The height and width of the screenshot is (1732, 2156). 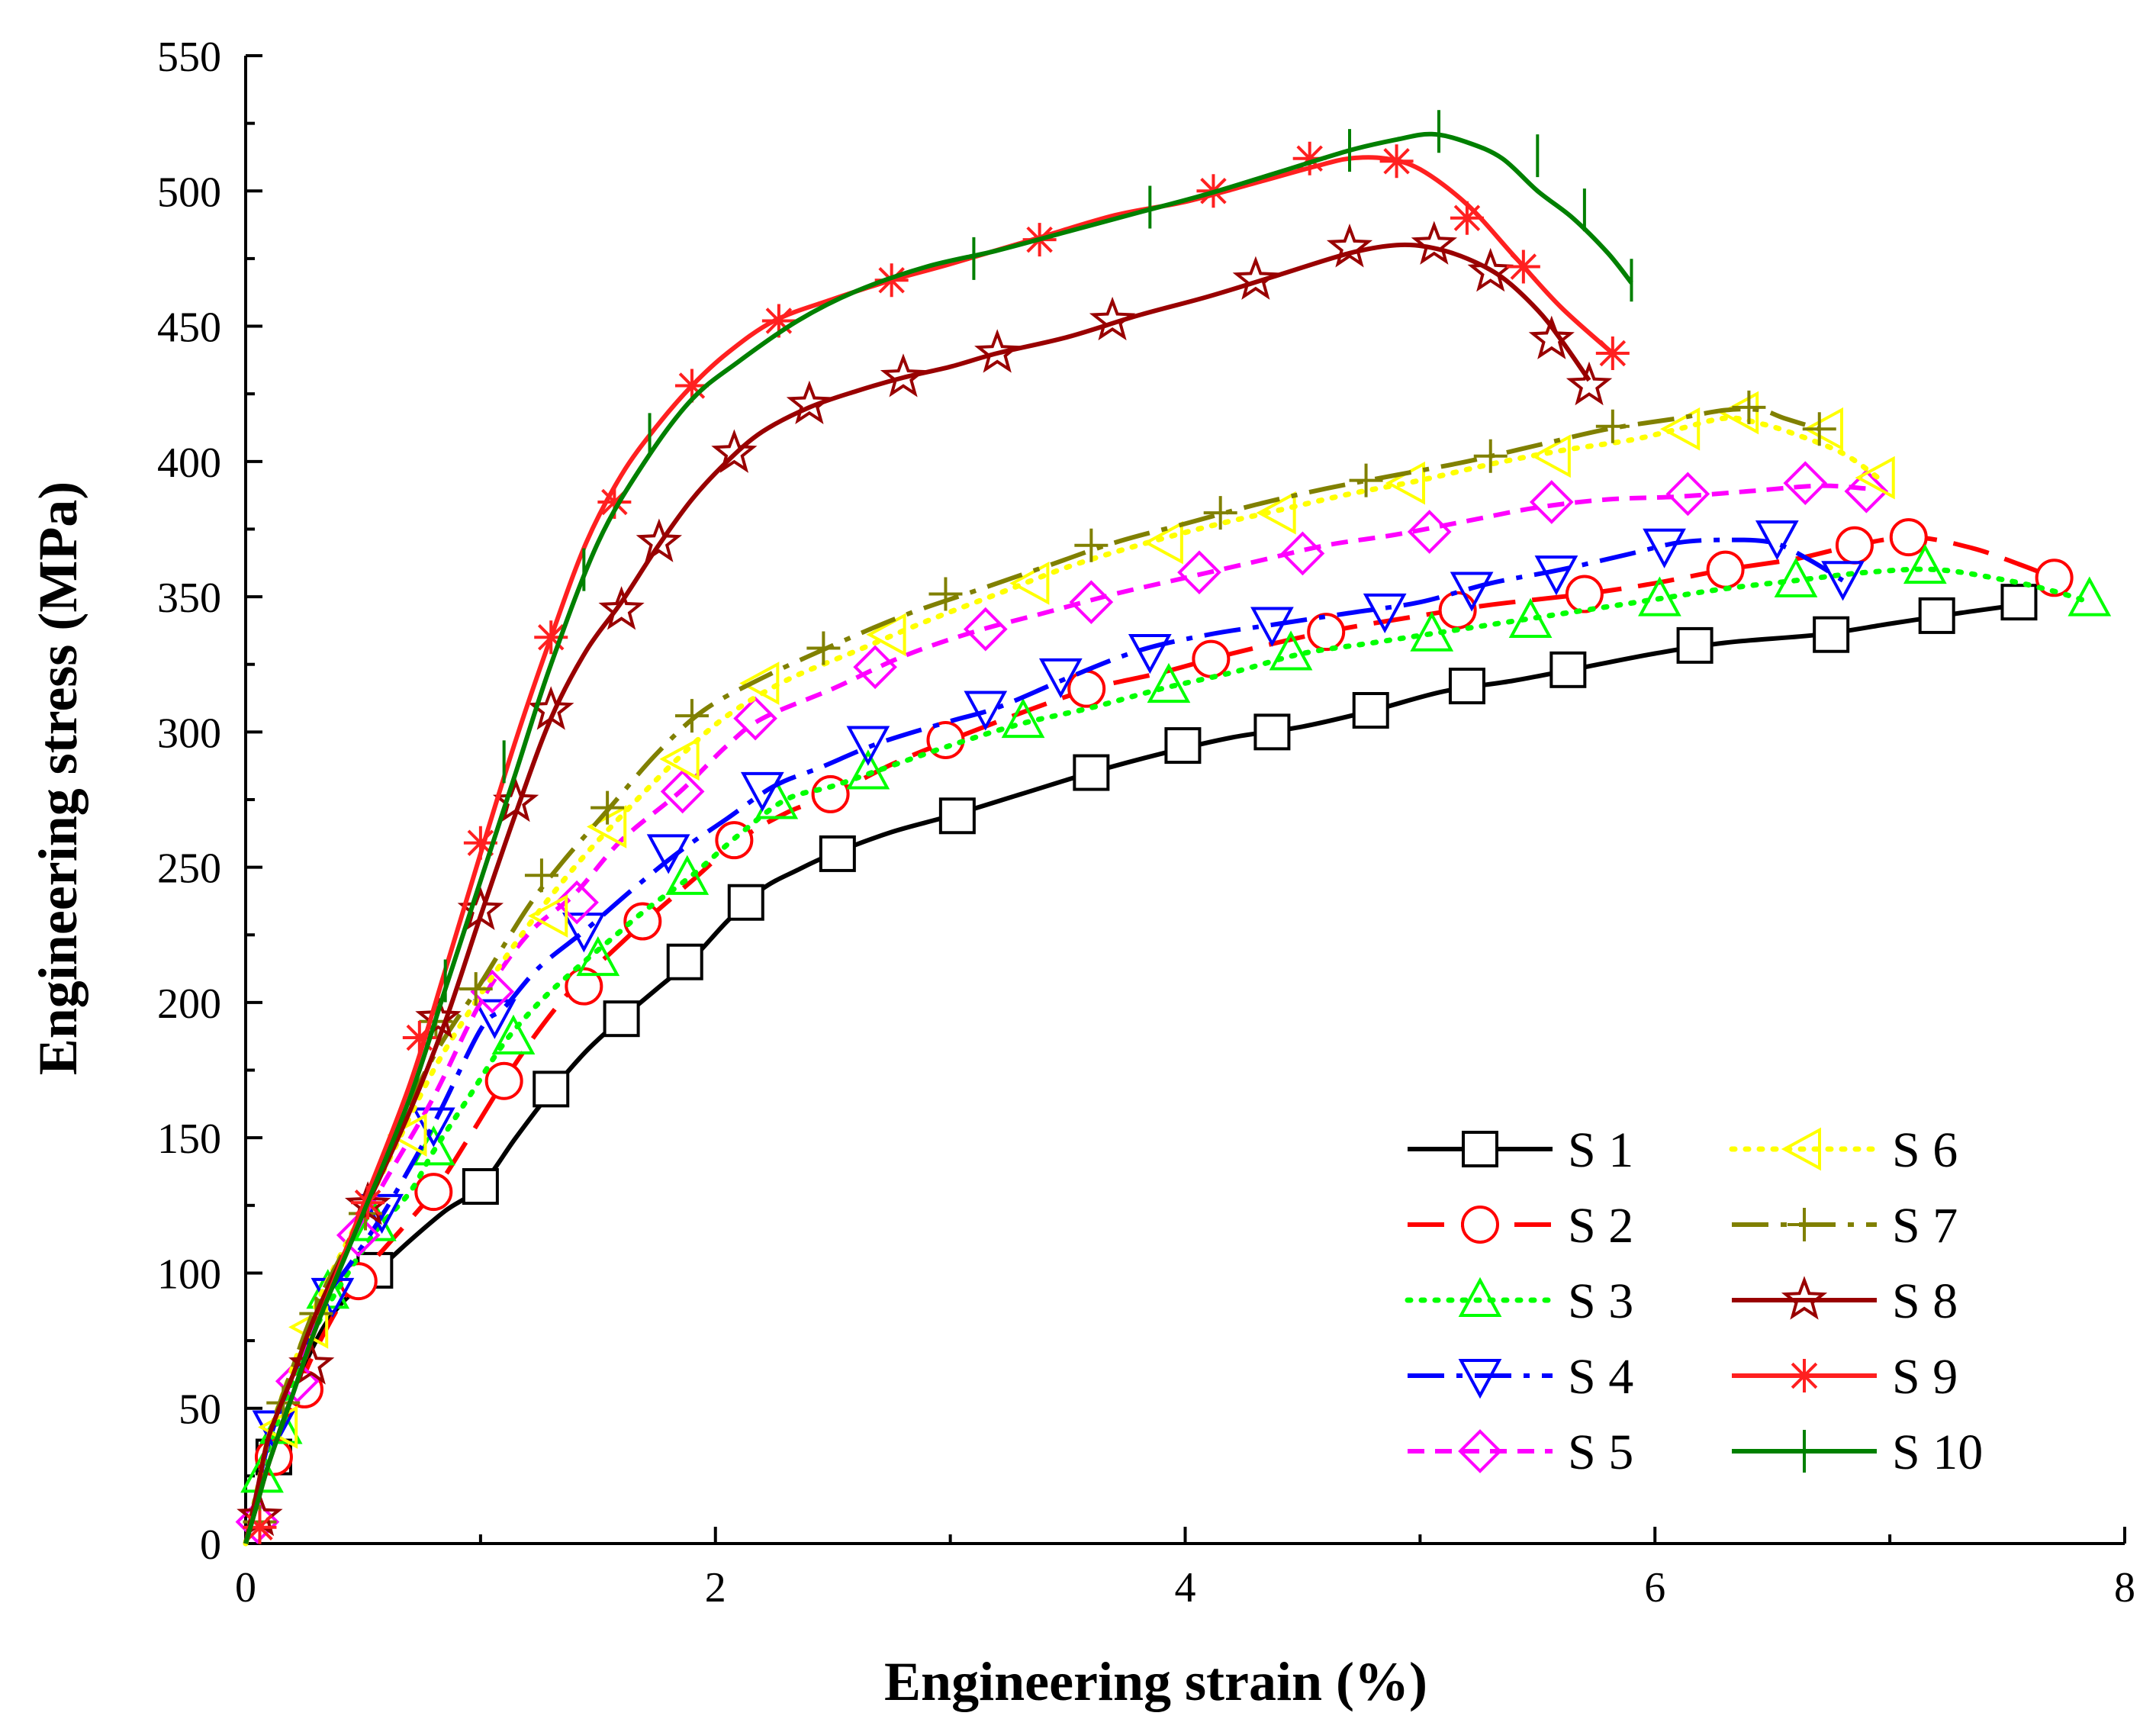 What do you see at coordinates (1925, 1226) in the screenshot?
I see `legend-label: S 7` at bounding box center [1925, 1226].